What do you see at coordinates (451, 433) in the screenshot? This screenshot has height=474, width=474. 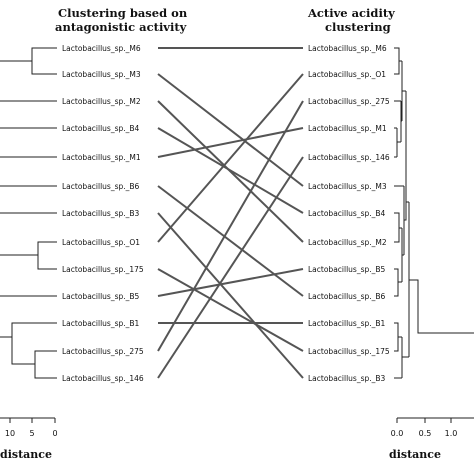 I see `right-axis-tick-1: 1.0` at bounding box center [451, 433].